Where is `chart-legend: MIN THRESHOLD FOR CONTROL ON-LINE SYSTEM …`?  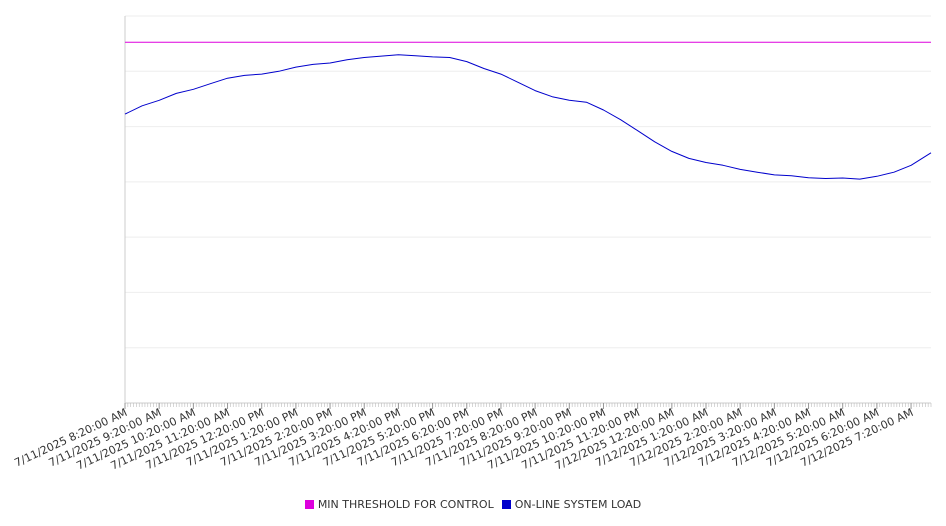 chart-legend: MIN THRESHOLD FOR CONTROL ON-LINE SYSTEM … is located at coordinates (473, 504).